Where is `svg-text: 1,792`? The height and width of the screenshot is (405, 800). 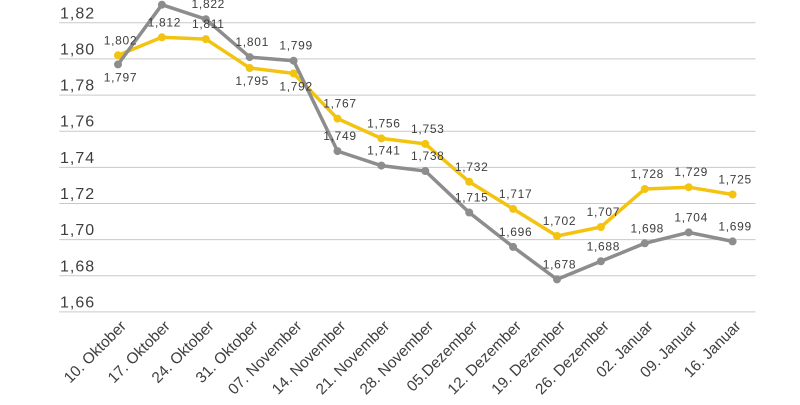 svg-text: 1,792 is located at coordinates (296, 86).